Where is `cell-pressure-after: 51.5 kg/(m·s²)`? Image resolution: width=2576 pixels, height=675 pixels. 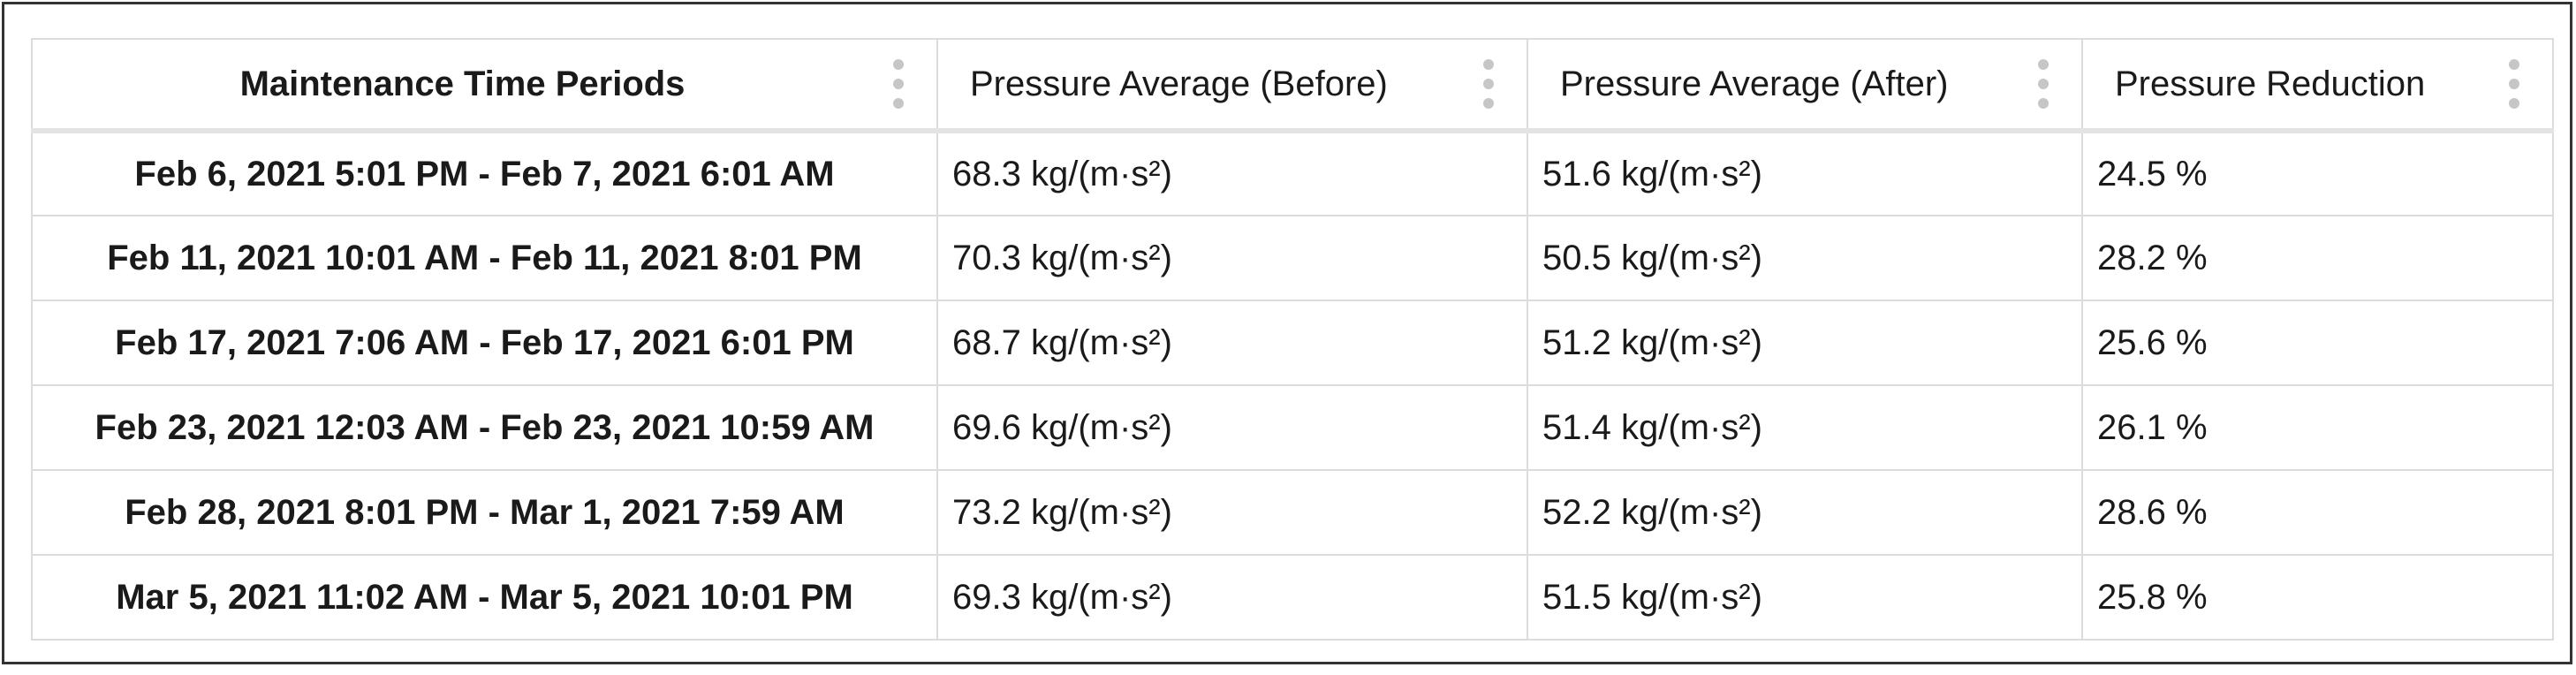
cell-pressure-after: 51.5 kg/(m·s²) is located at coordinates (1805, 597).